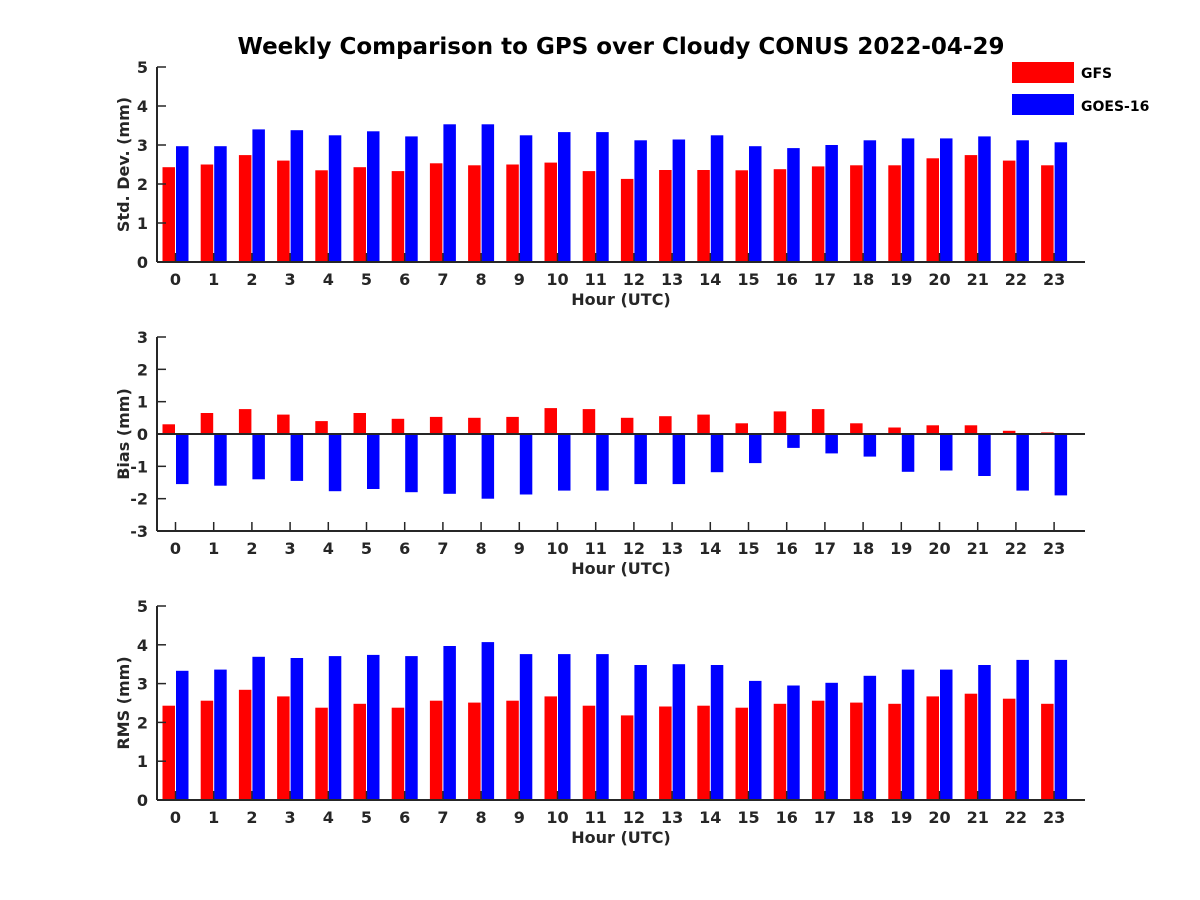 This screenshot has height=900, width=1200. I want to click on std-dev-xtick-label-19: 19, so click(901, 279).